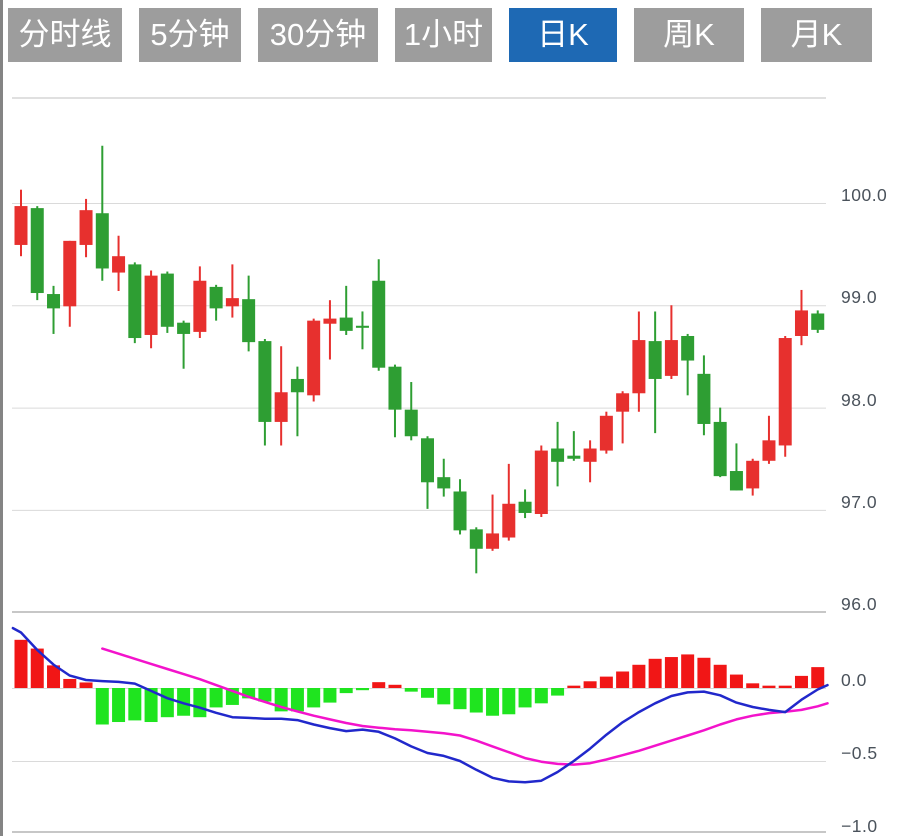 This screenshot has height=837, width=912. What do you see at coordinates (318, 35) in the screenshot?
I see `tab-30min: 30分钟` at bounding box center [318, 35].